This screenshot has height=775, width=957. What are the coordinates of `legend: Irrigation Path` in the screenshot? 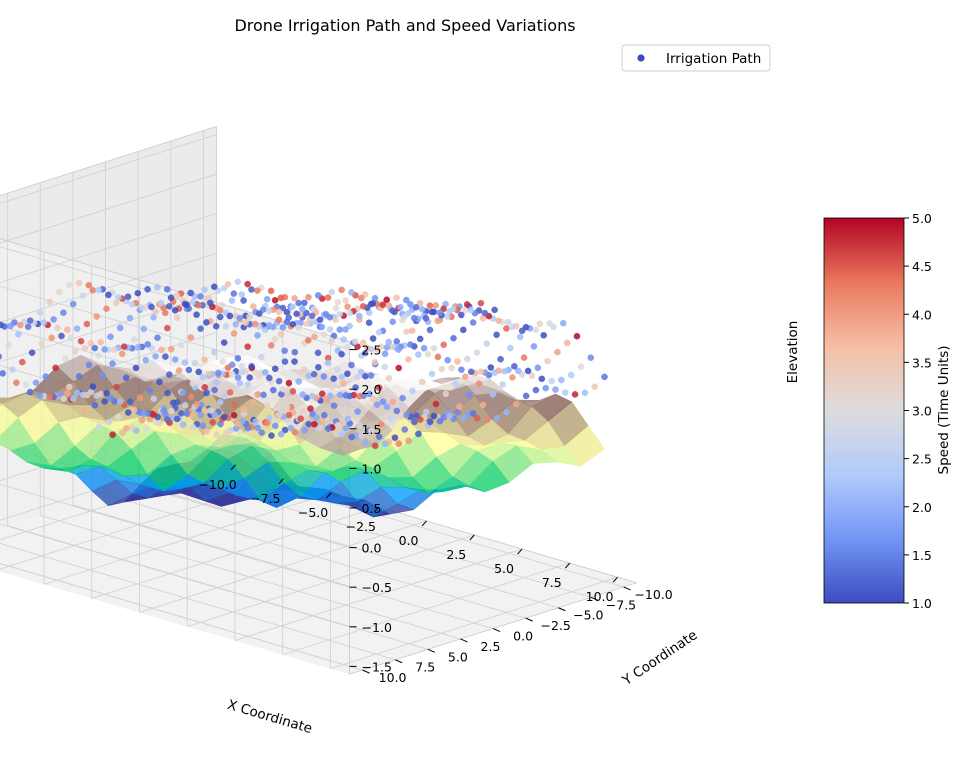 It's located at (696, 58).